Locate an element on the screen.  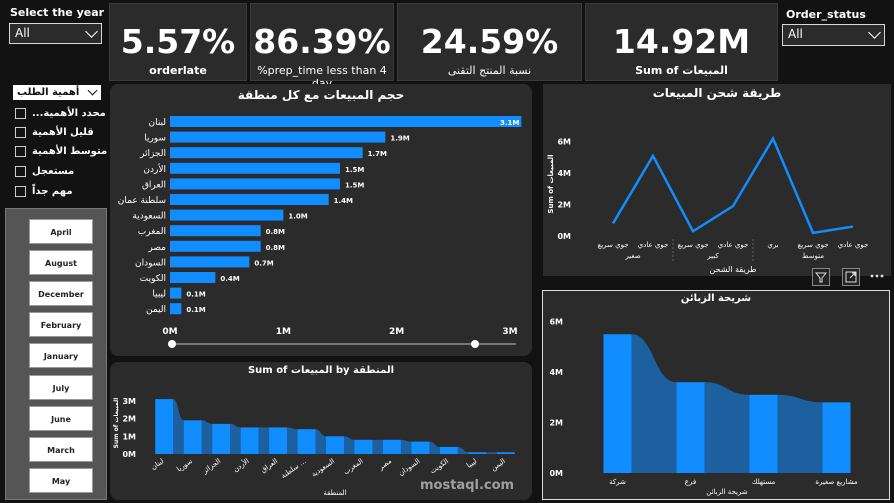
chart-title: حجم المبيعات مع كل منطقة is located at coordinates (321, 95).